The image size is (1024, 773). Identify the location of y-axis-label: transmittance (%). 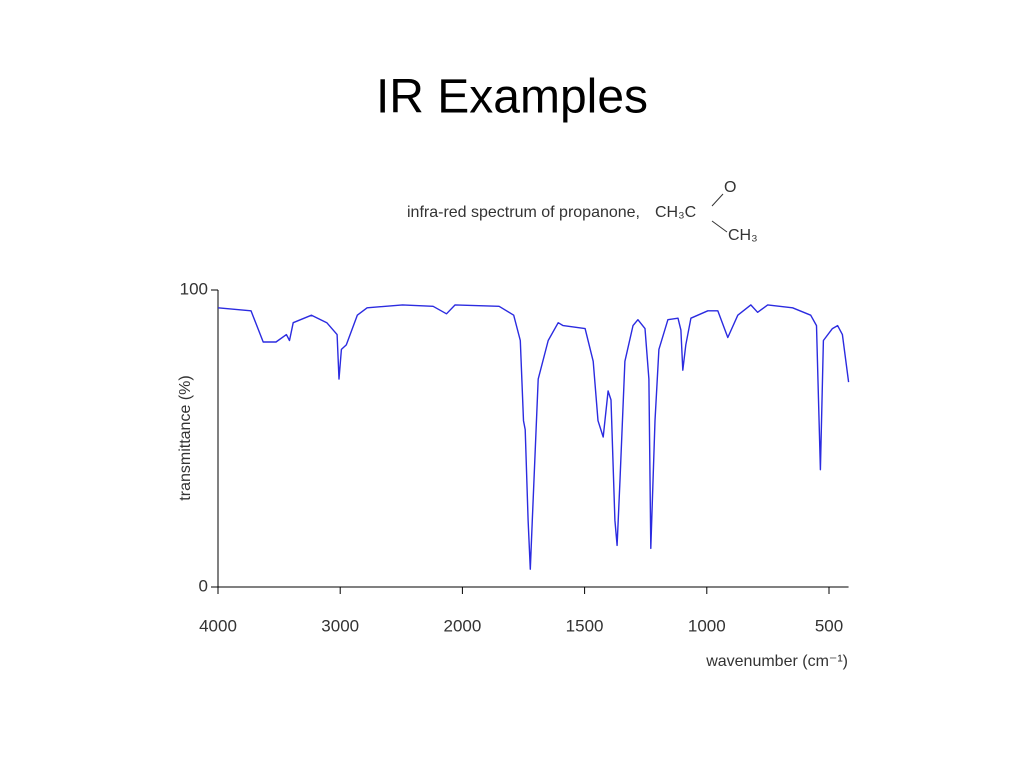
(185, 437).